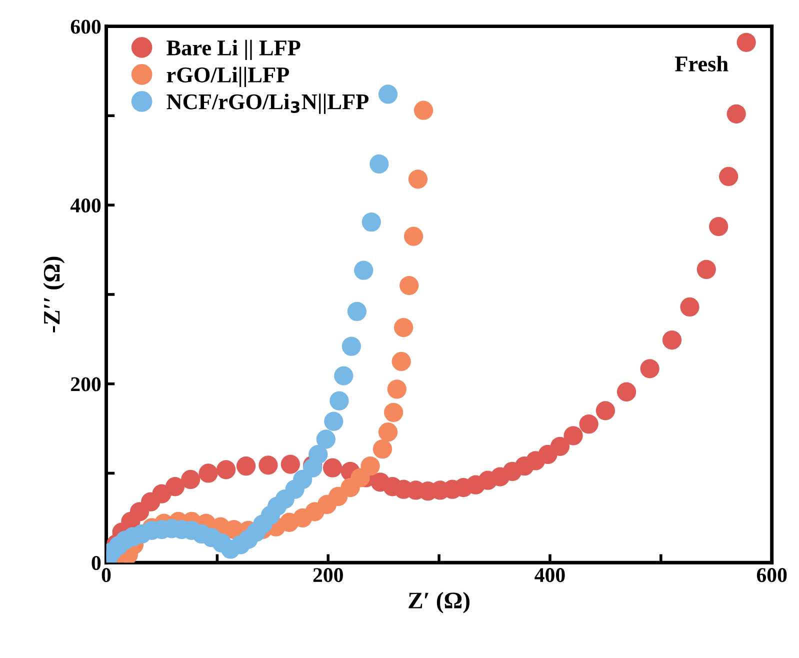 The height and width of the screenshot is (658, 799). I want to click on y-axis-title: -Z′′ (Ω), so click(54, 294).